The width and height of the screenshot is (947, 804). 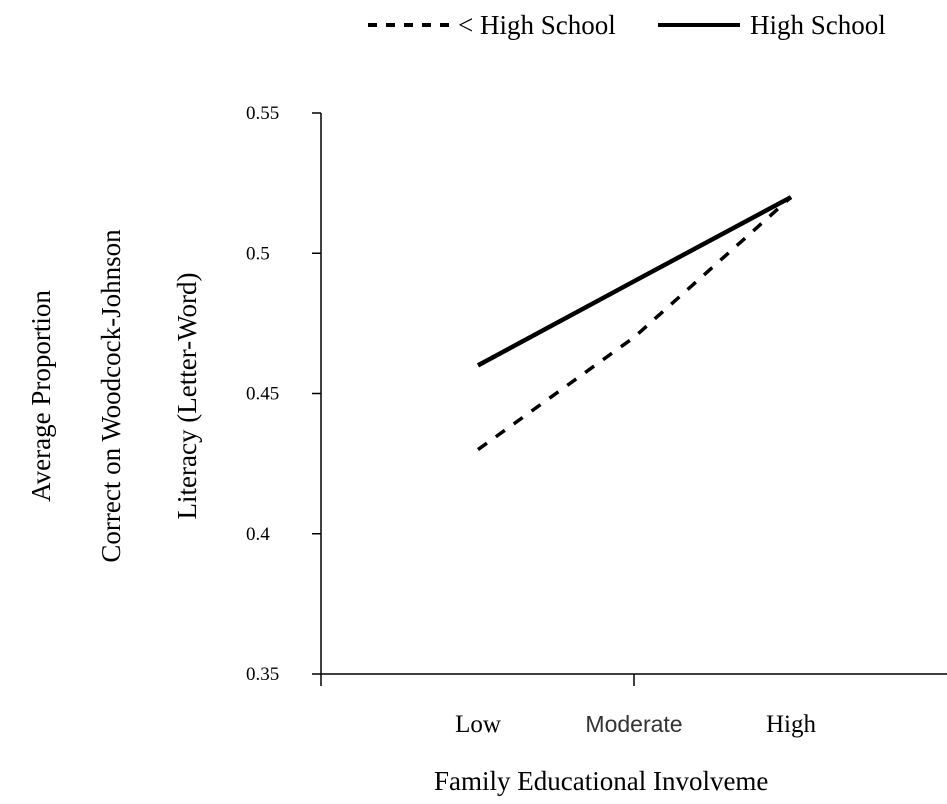 I want to click on series-lines, so click(x=634, y=323).